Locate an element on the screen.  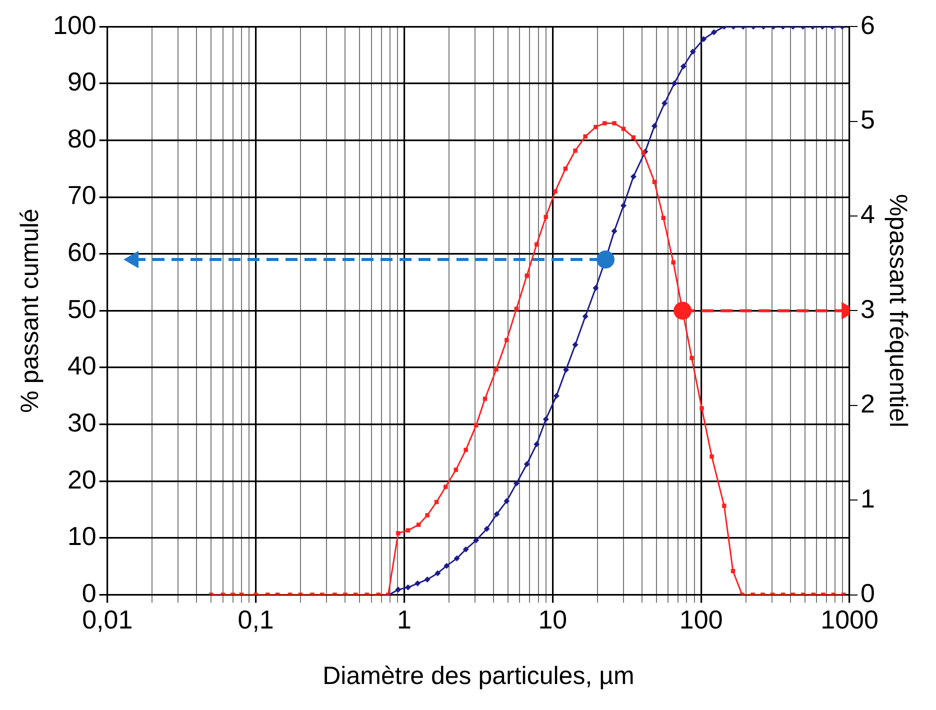
y-tick-label: 100 is located at coordinates (74, 25).